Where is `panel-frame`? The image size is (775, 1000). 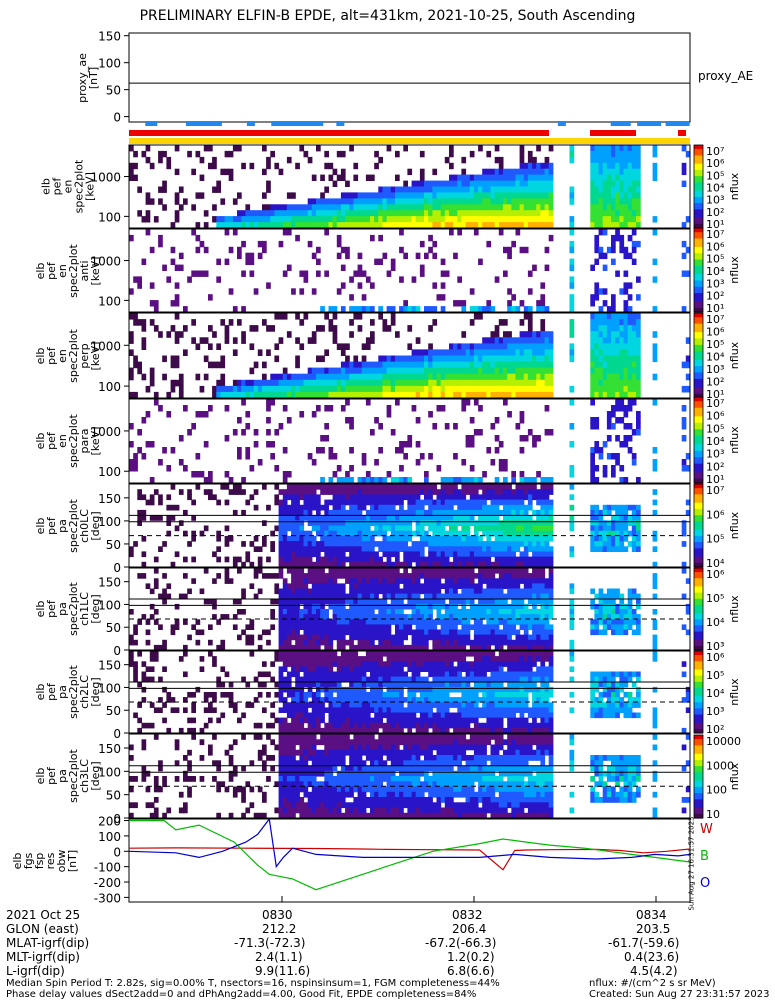 panel-frame is located at coordinates (409, 186).